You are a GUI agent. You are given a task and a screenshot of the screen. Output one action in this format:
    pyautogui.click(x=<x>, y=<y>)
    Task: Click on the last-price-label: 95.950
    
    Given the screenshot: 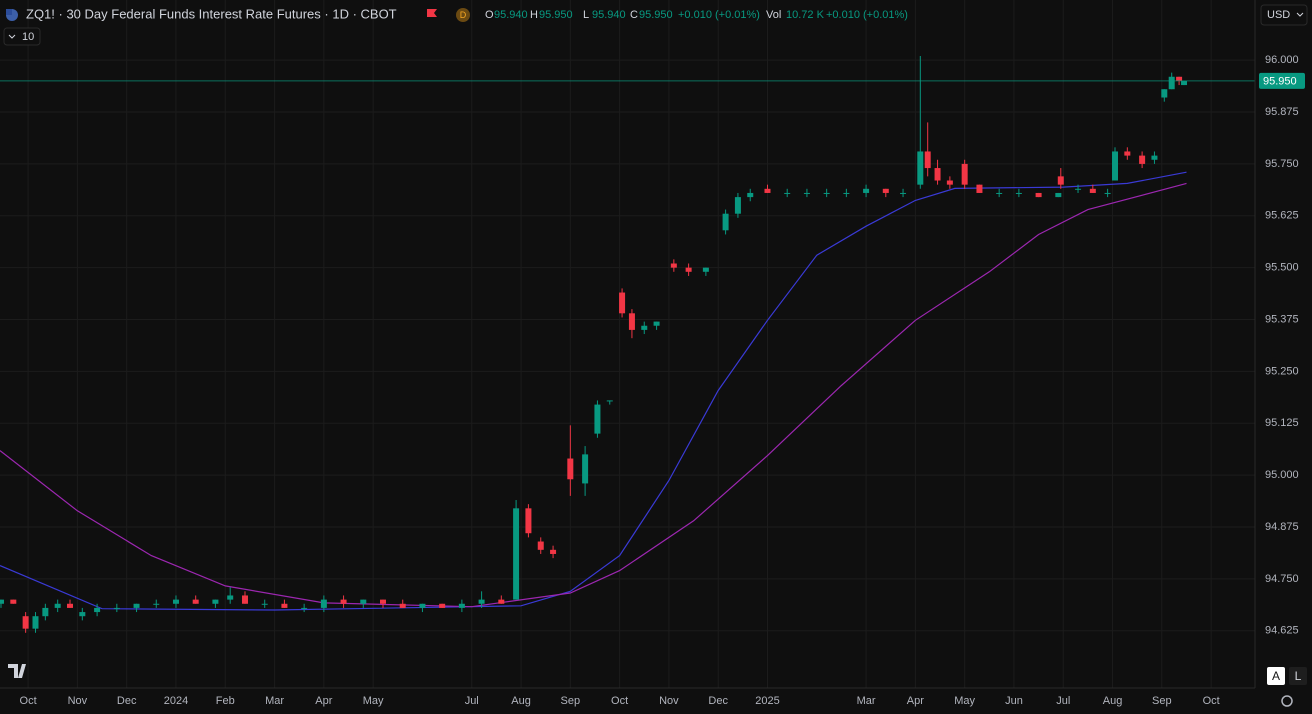 What is the action you would take?
    pyautogui.click(x=1280, y=81)
    